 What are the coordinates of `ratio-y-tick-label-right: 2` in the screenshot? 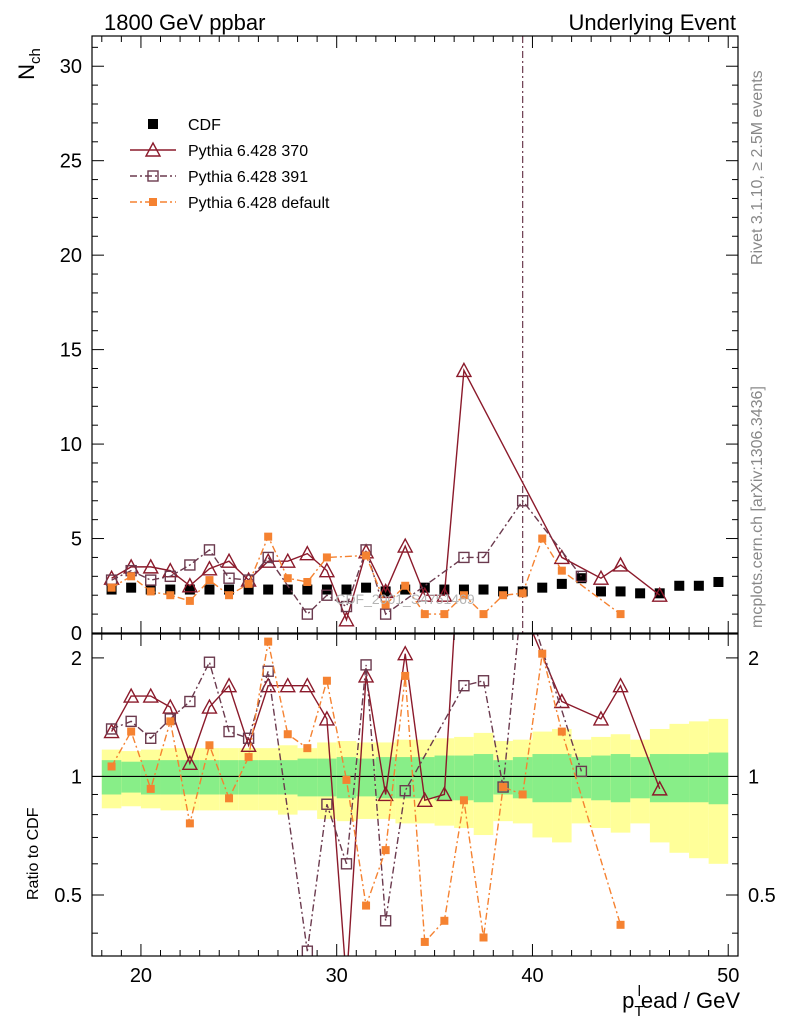 It's located at (753, 659).